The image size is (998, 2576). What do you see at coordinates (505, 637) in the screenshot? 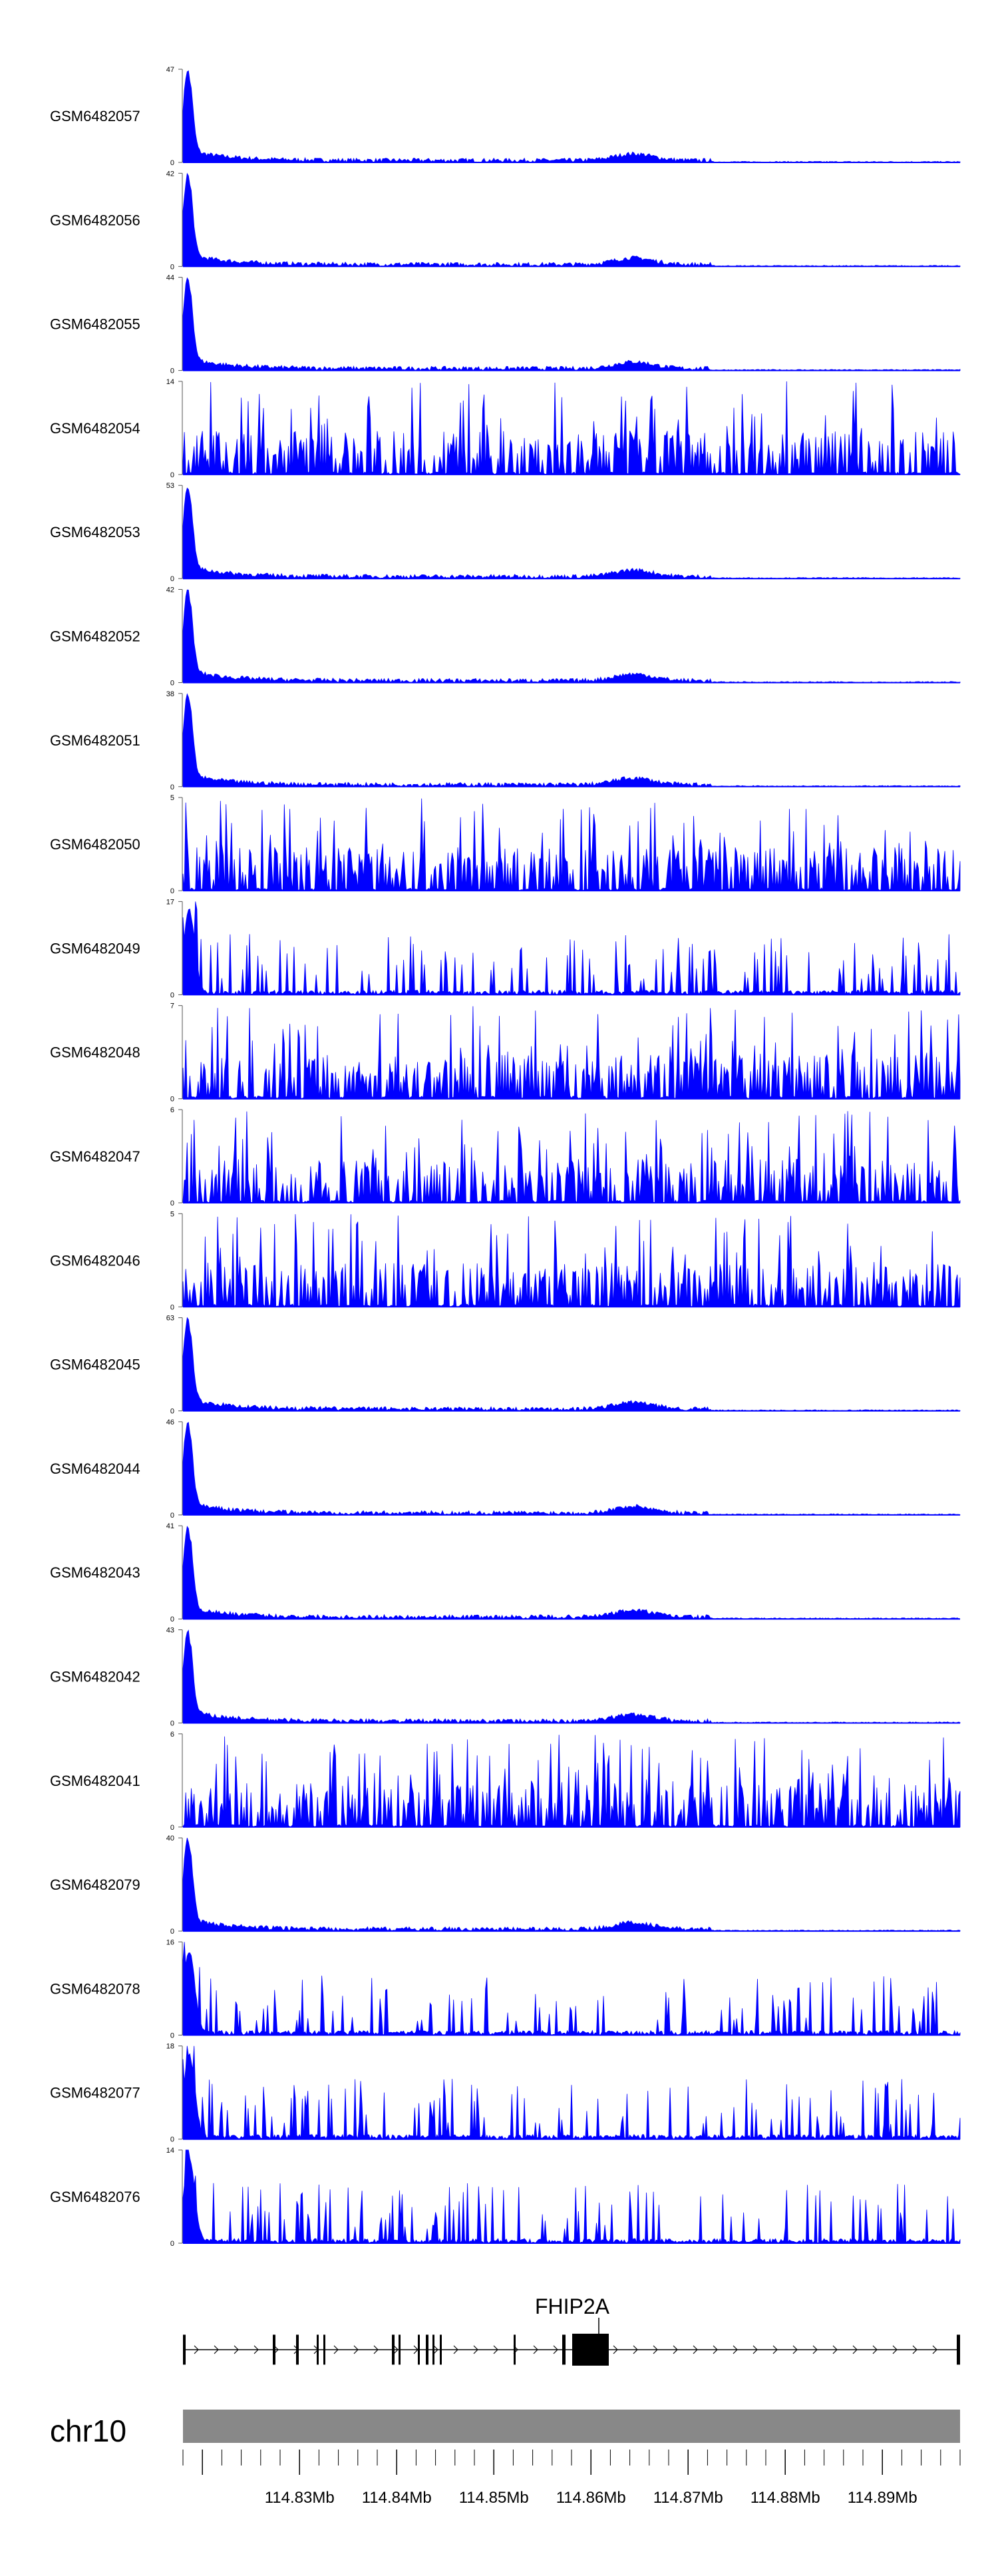
I see `track-gsm6482052: GSM6482052 42 0` at bounding box center [505, 637].